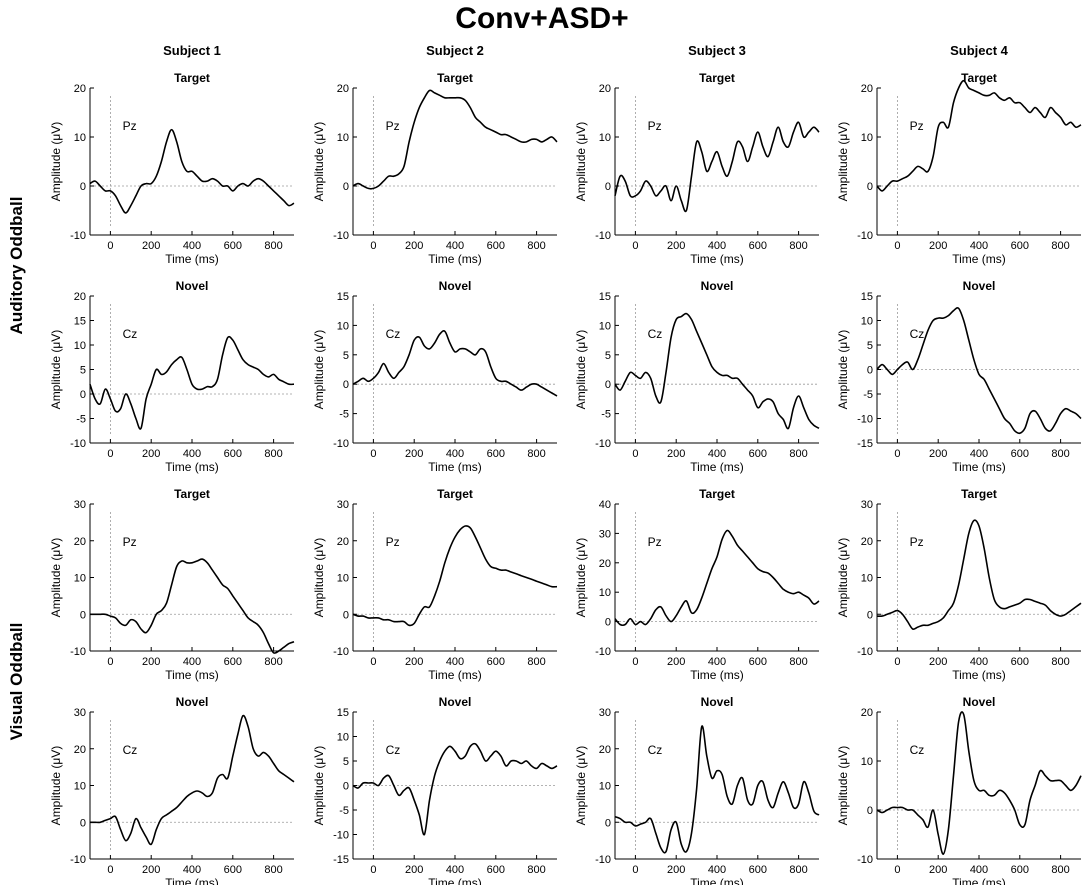 The width and height of the screenshot is (1084, 885). I want to click on subject-header-1: Subject 1, so click(192, 50).